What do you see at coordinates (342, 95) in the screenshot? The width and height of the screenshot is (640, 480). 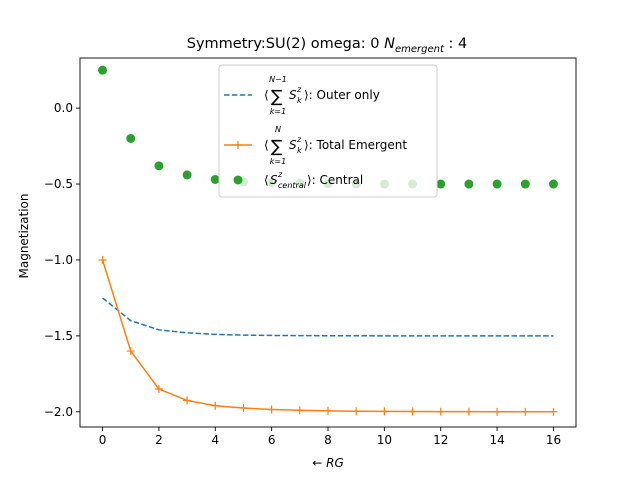 I see `legend-label-0: ⟩: Outer only` at bounding box center [342, 95].